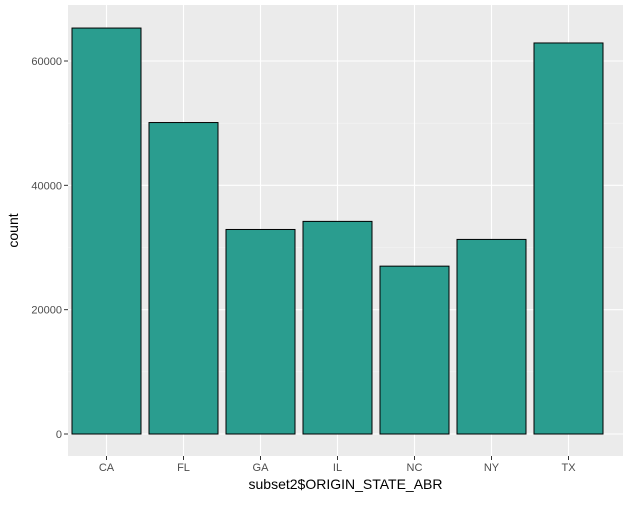 The image size is (630, 505). I want to click on y-tick-label: 60000, so click(46, 62).